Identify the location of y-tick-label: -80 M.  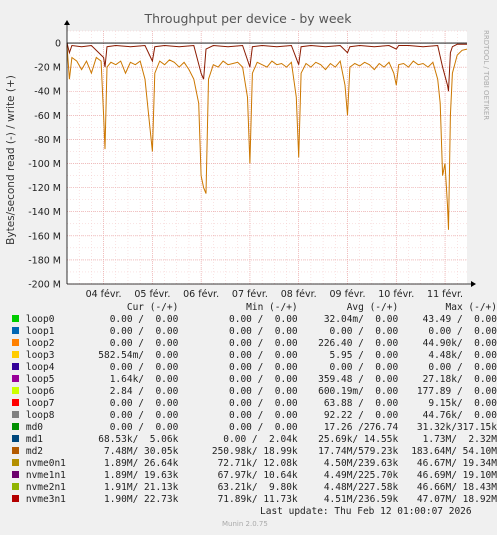
(47, 140).